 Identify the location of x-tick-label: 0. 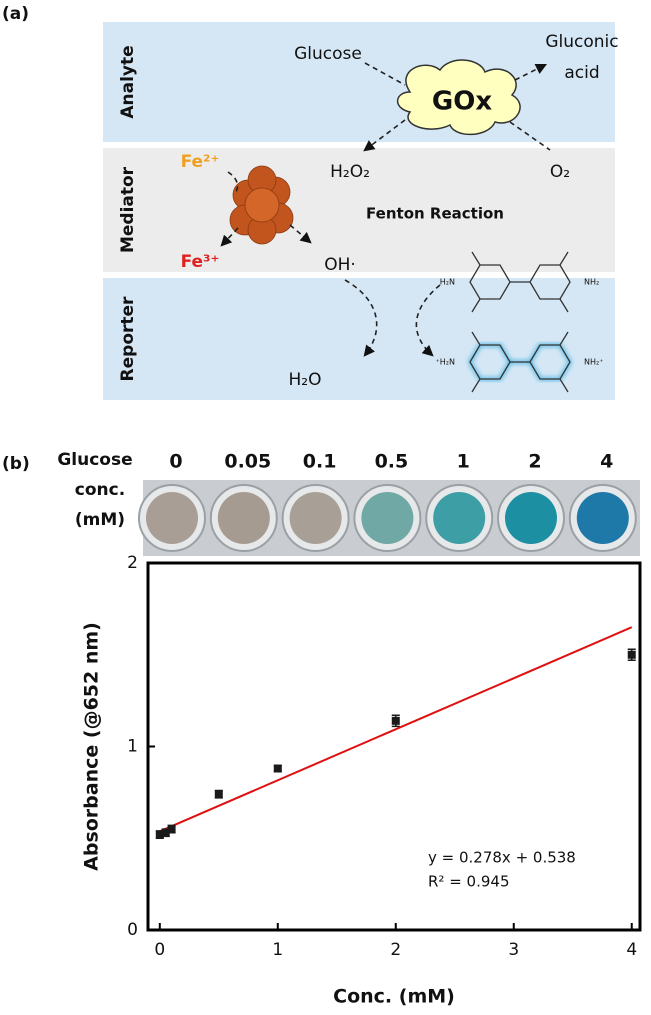
(159, 950).